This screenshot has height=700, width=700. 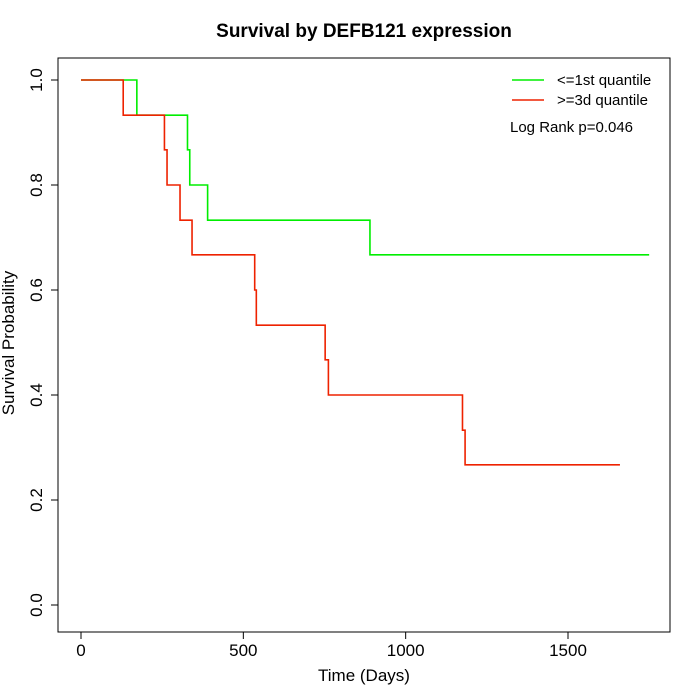 I want to click on y-tick-label: 0.6, so click(x=36, y=290).